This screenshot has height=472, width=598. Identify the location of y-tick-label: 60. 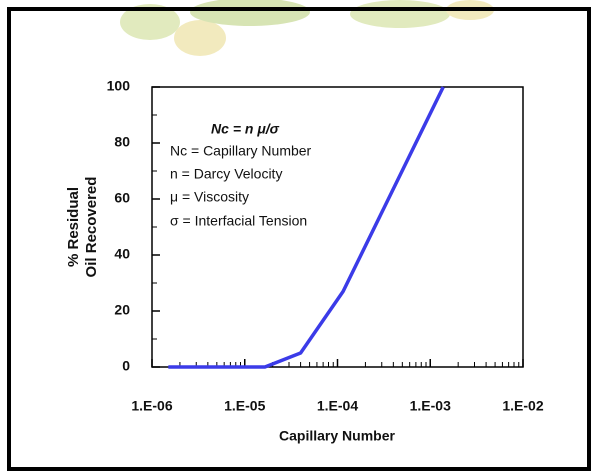
(122, 198).